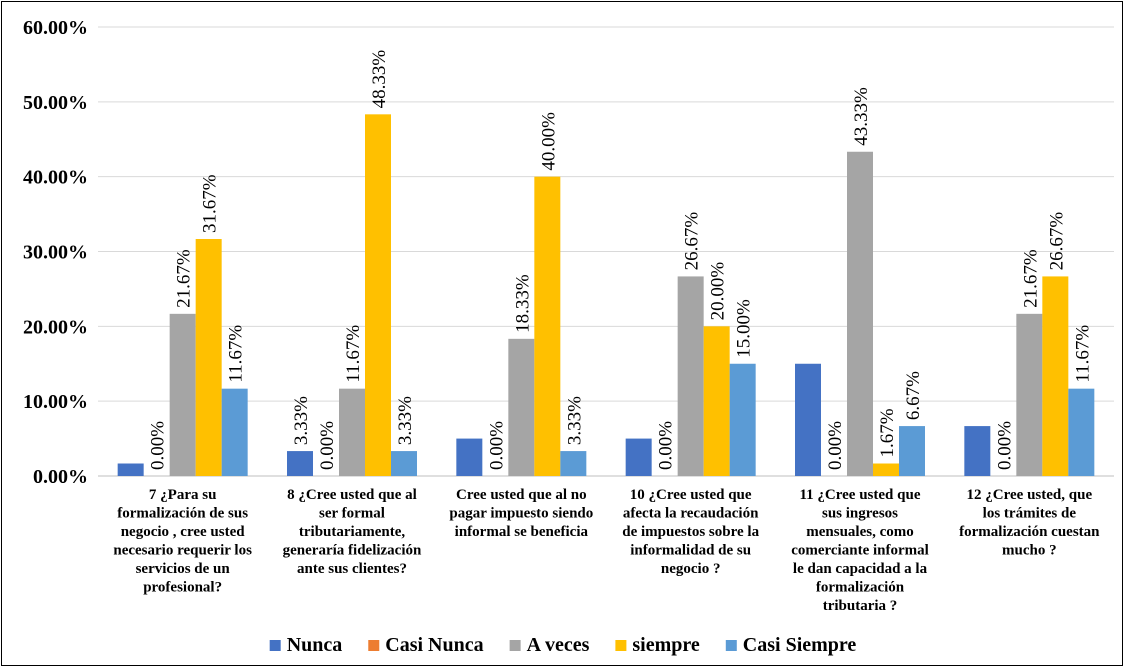 Image resolution: width=1126 pixels, height=669 pixels. What do you see at coordinates (887, 432) in the screenshot?
I see `data-label: 1.67%` at bounding box center [887, 432].